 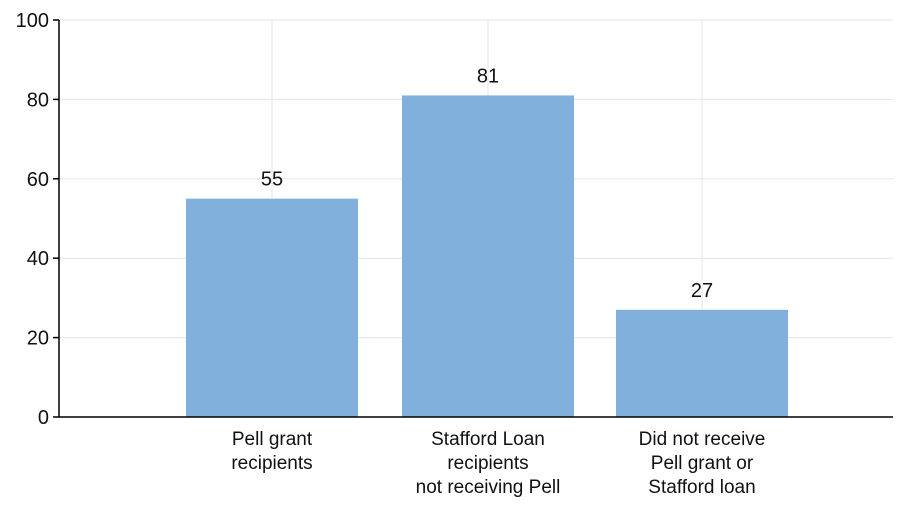 What do you see at coordinates (272, 180) in the screenshot?
I see `data-label: 55` at bounding box center [272, 180].